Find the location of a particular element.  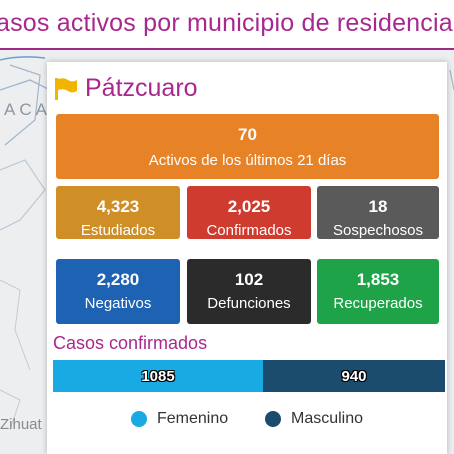

legend-label-masculino: Masculino is located at coordinates (327, 418).